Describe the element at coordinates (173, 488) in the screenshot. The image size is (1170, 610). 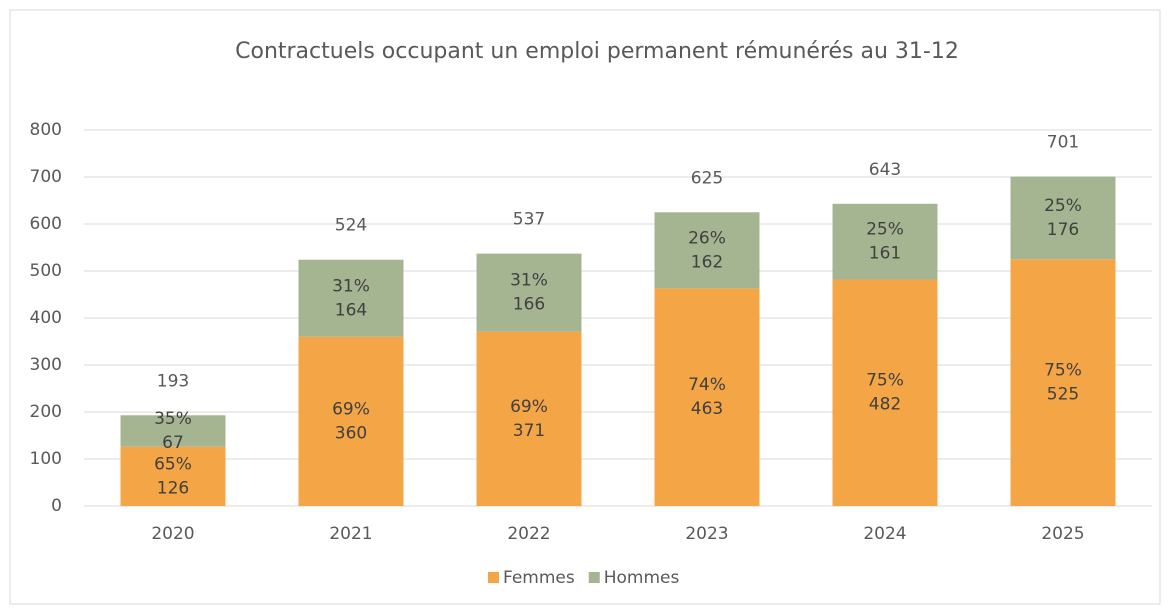
I see `value-label: 126` at that location.